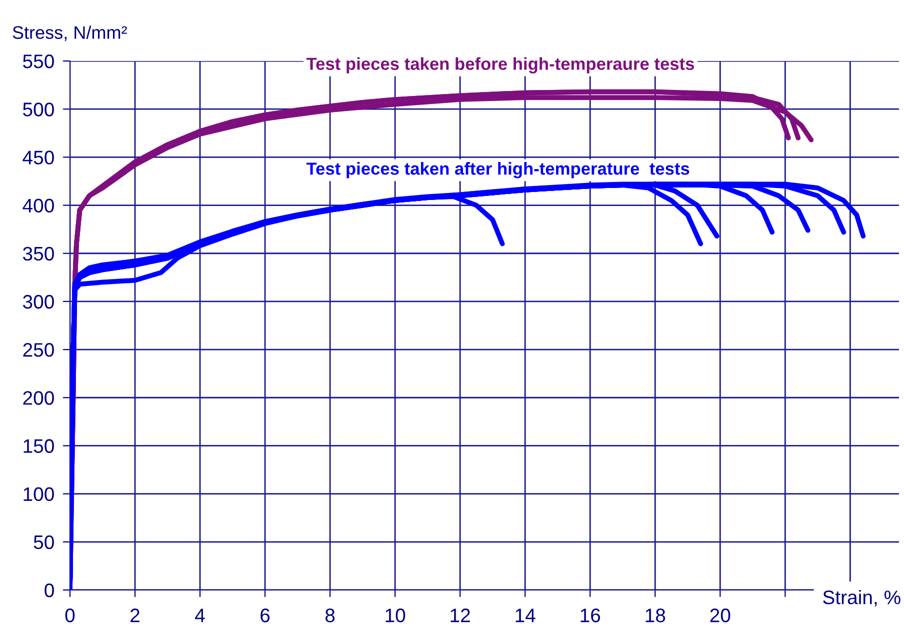 This screenshot has width=904, height=635. I want to click on x-tick-label: 16, so click(590, 615).